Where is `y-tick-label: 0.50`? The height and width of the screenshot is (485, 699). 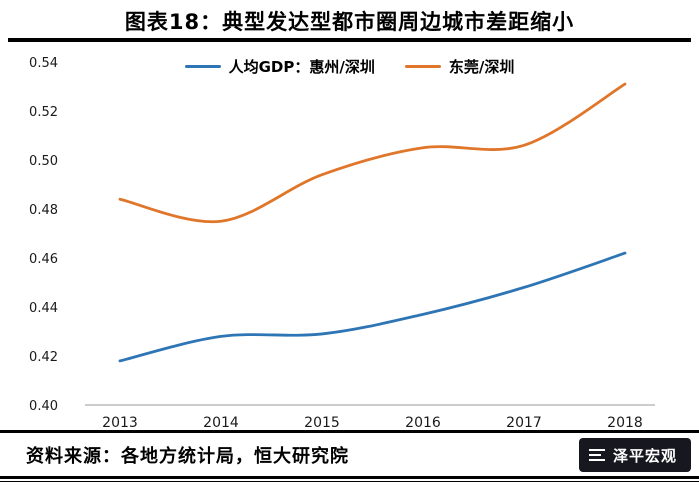
y-tick-label: 0.50 is located at coordinates (43, 161).